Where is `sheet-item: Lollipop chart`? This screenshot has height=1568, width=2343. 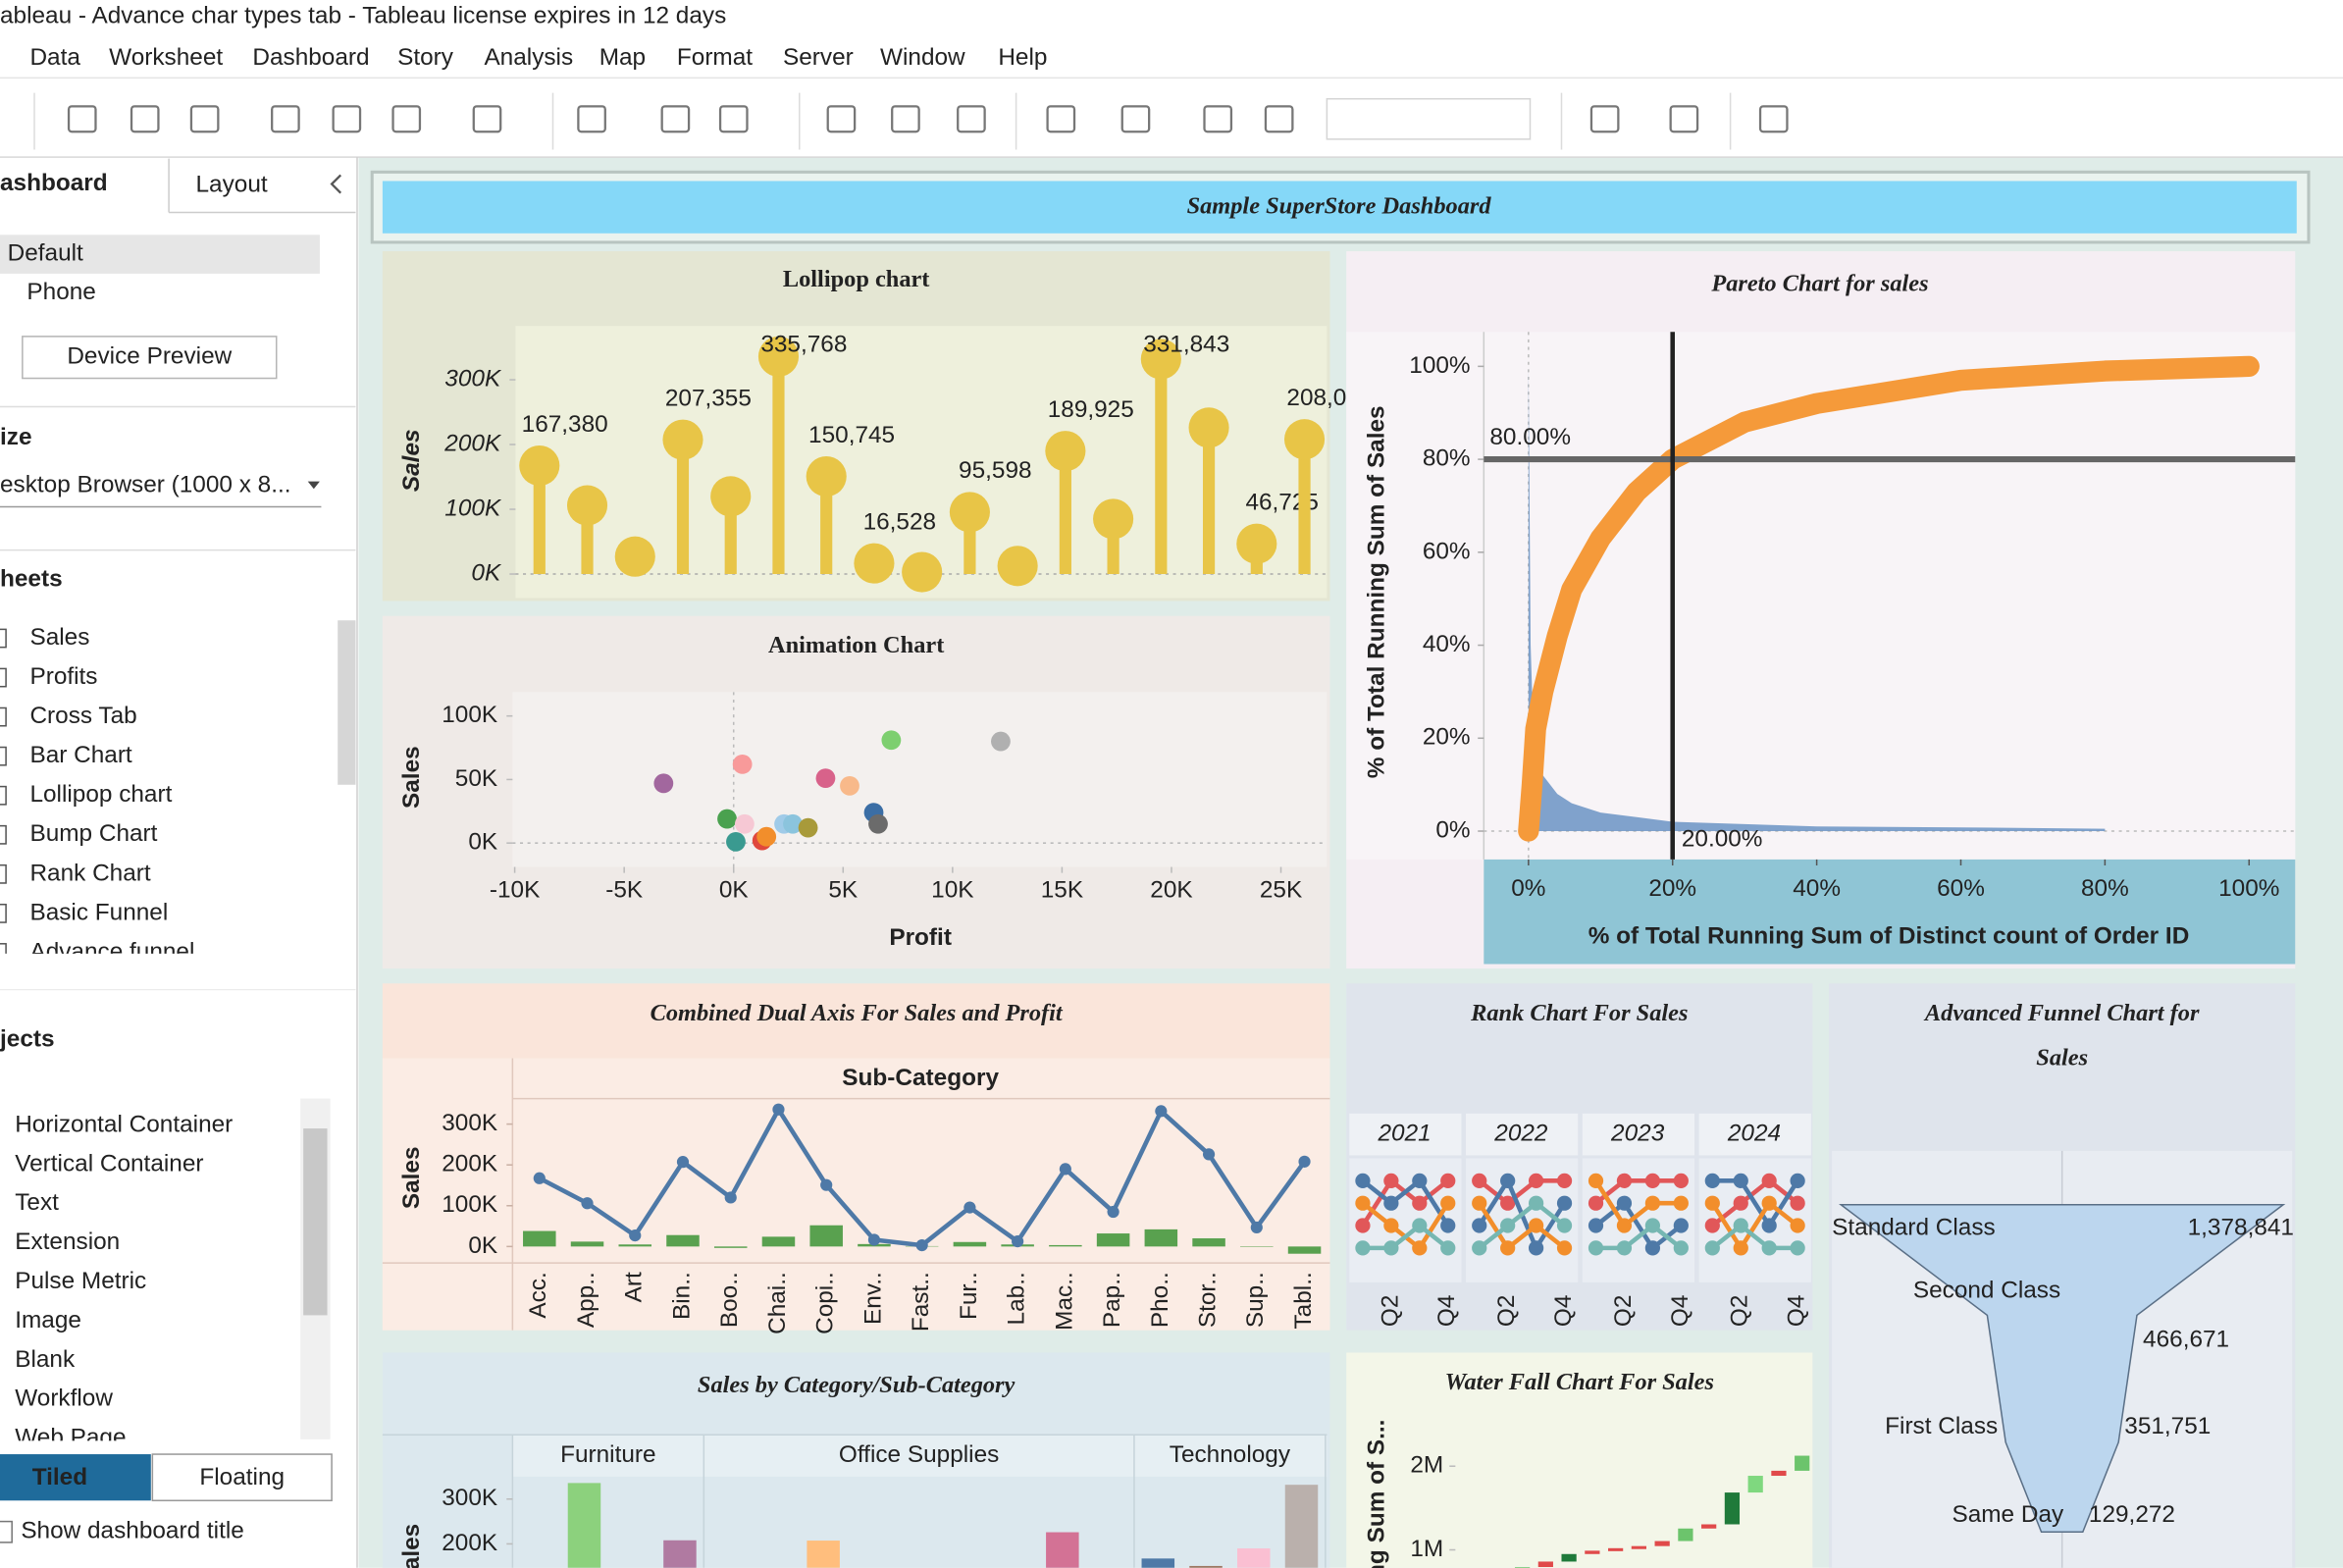
sheet-item: Lollipop chart is located at coordinates (101, 794).